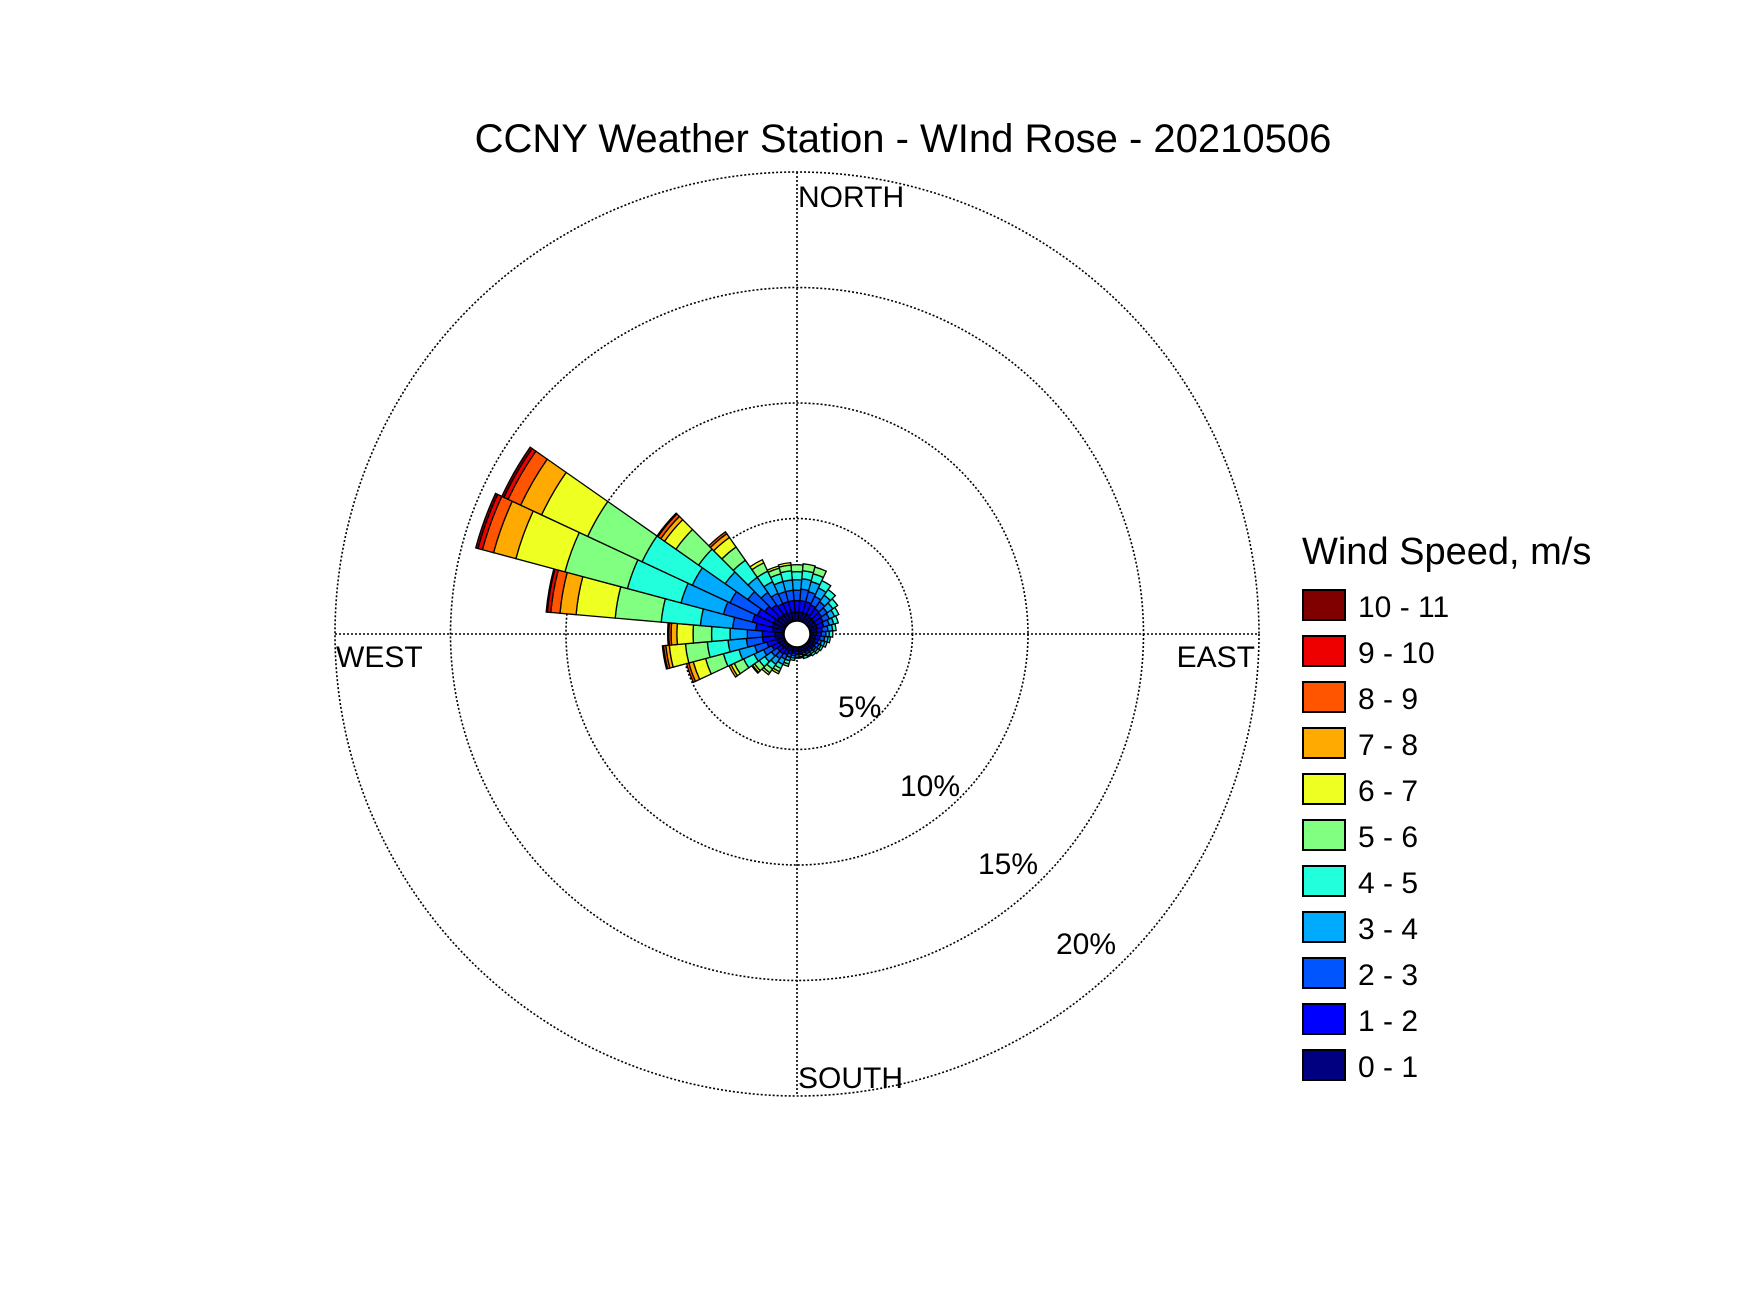 This screenshot has height=1313, width=1750. What do you see at coordinates (851, 197) in the screenshot?
I see `direction-label-north: NORTH` at bounding box center [851, 197].